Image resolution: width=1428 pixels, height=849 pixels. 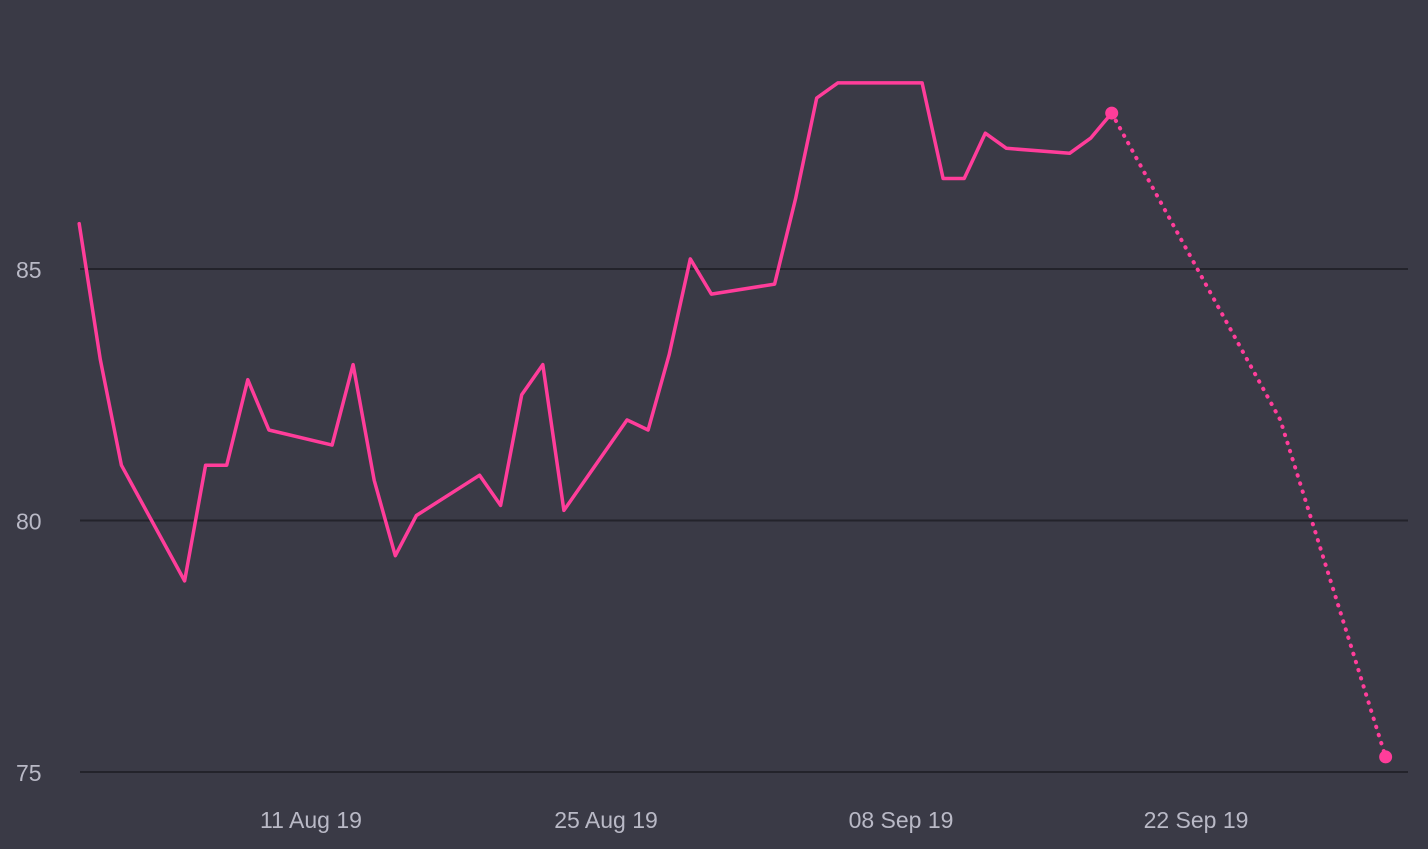 What do you see at coordinates (29, 773) in the screenshot?
I see `y-tick-label: 75` at bounding box center [29, 773].